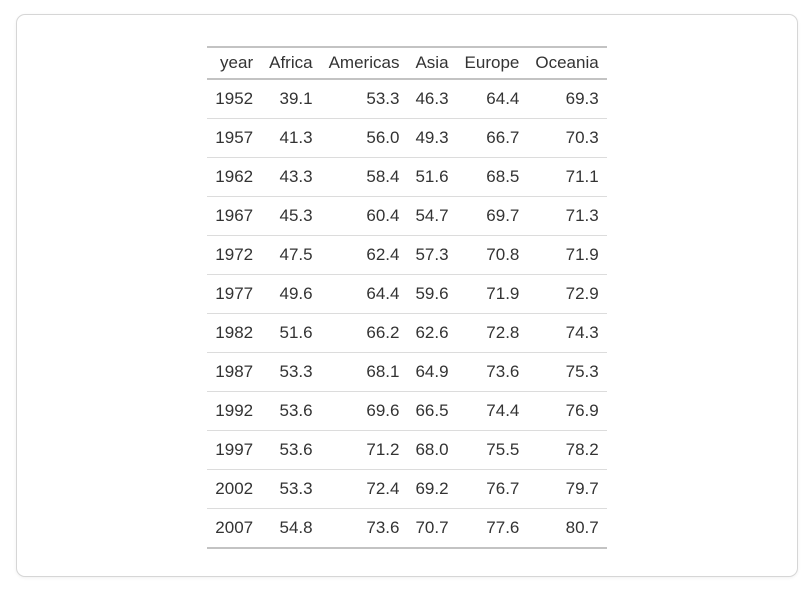 The image size is (804, 593). I want to click on value-cell: 68.5, so click(492, 177).